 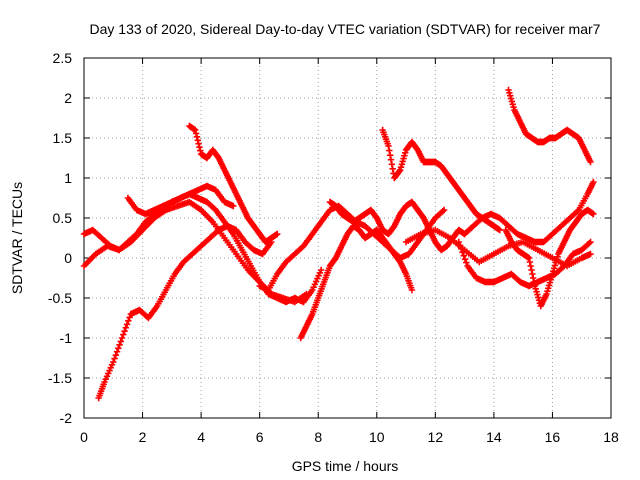 What do you see at coordinates (60, 378) in the screenshot?
I see `y-tick-label: -1.5` at bounding box center [60, 378].